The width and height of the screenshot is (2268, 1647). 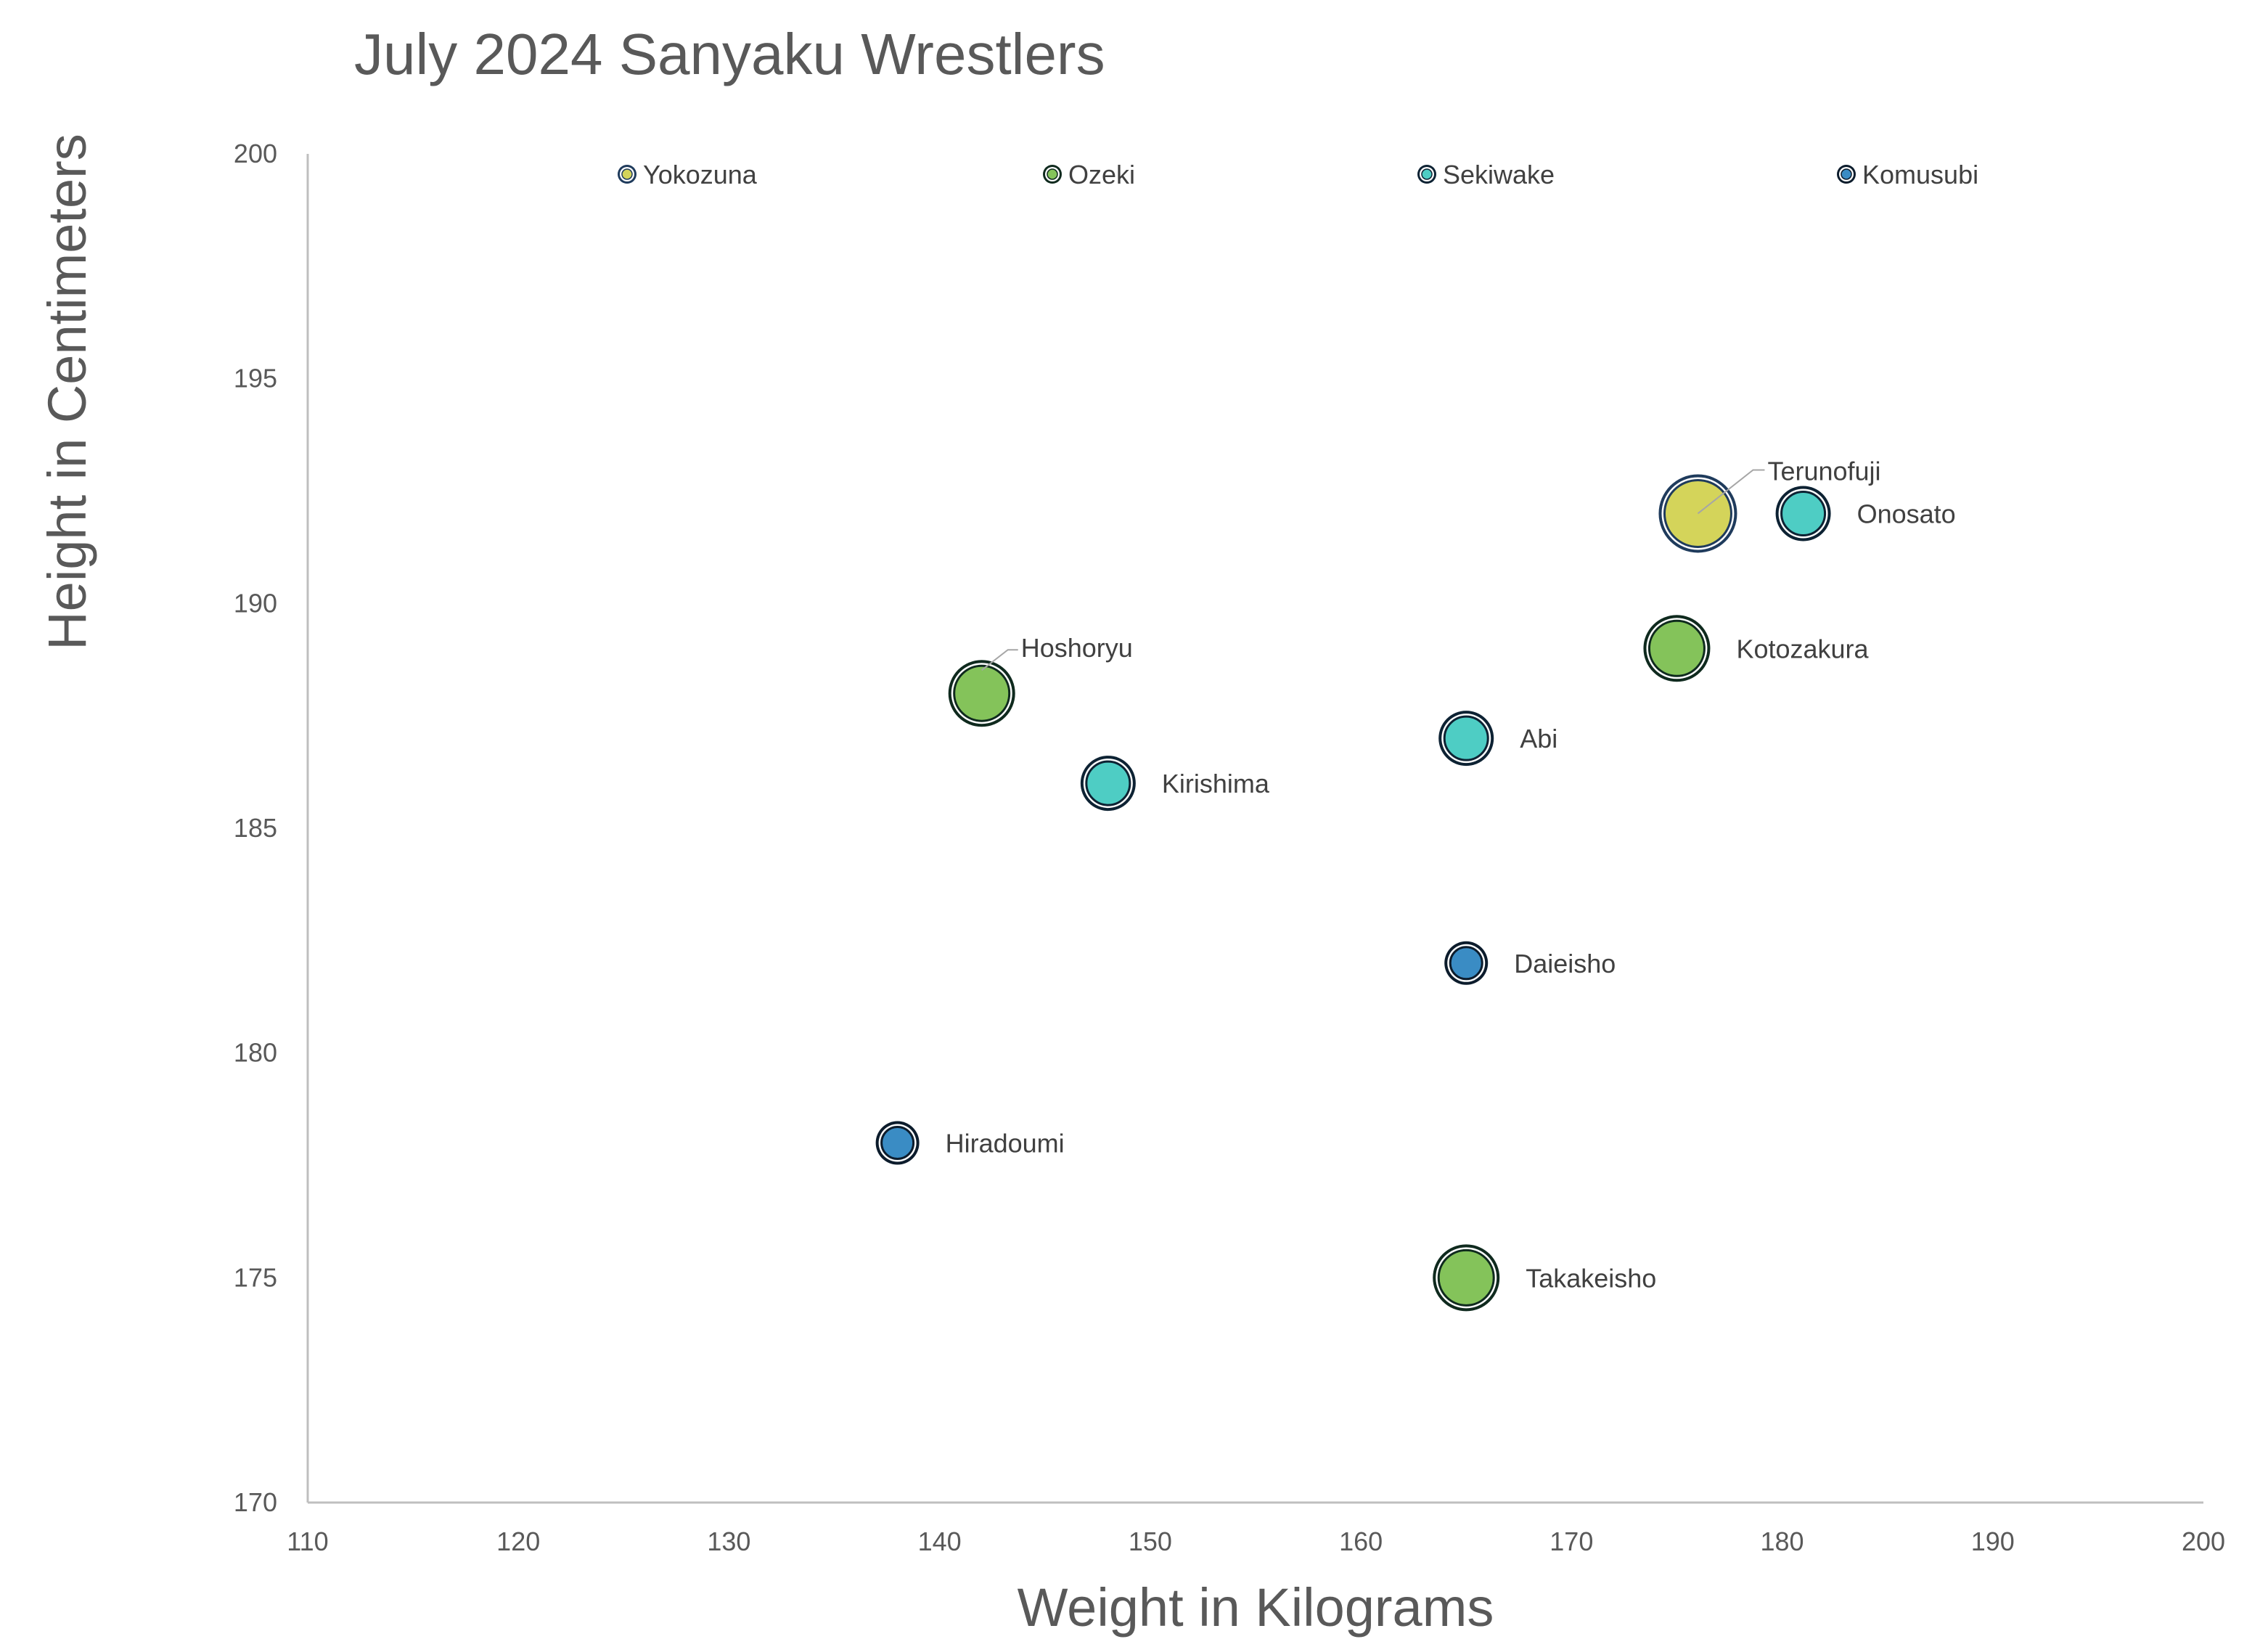 What do you see at coordinates (1216, 783) in the screenshot?
I see `data-label: Kirishima` at bounding box center [1216, 783].